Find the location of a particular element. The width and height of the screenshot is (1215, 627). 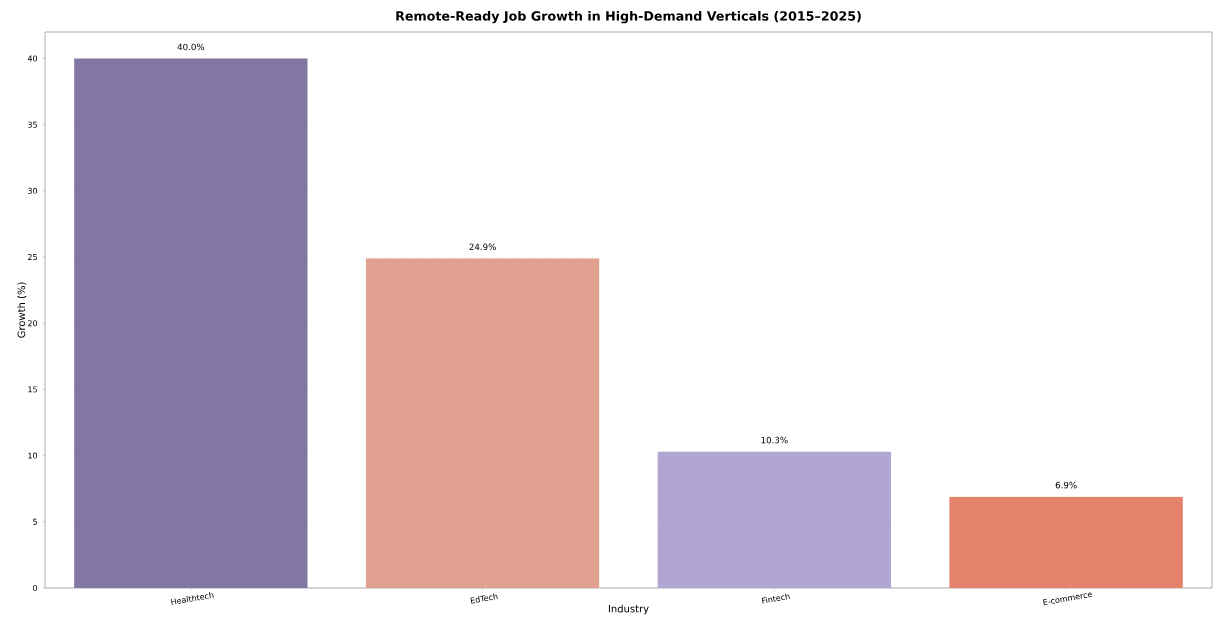

y-tick-label: 30 is located at coordinates (33, 190).